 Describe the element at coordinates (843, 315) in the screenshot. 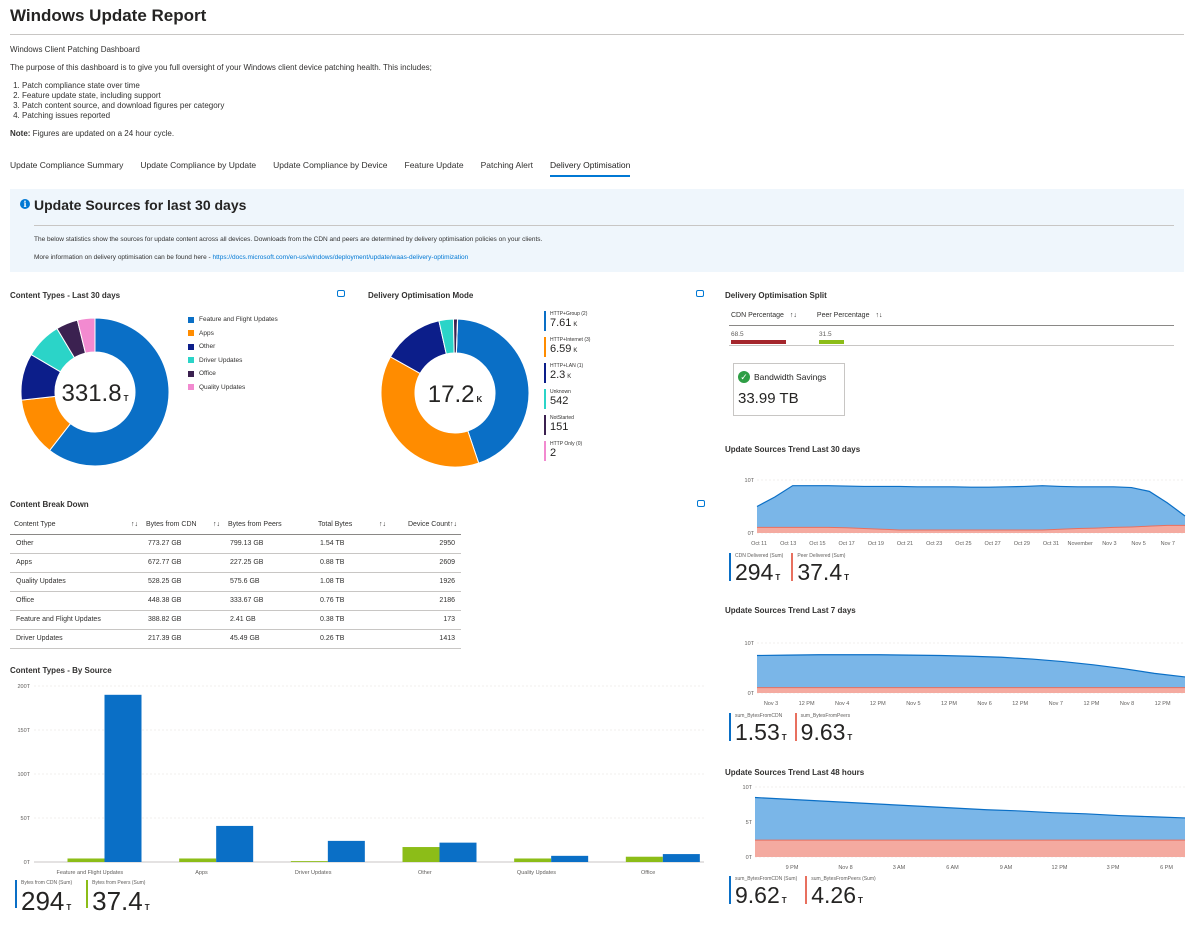

I see `peer-percentage-header: Peer Percentage` at that location.